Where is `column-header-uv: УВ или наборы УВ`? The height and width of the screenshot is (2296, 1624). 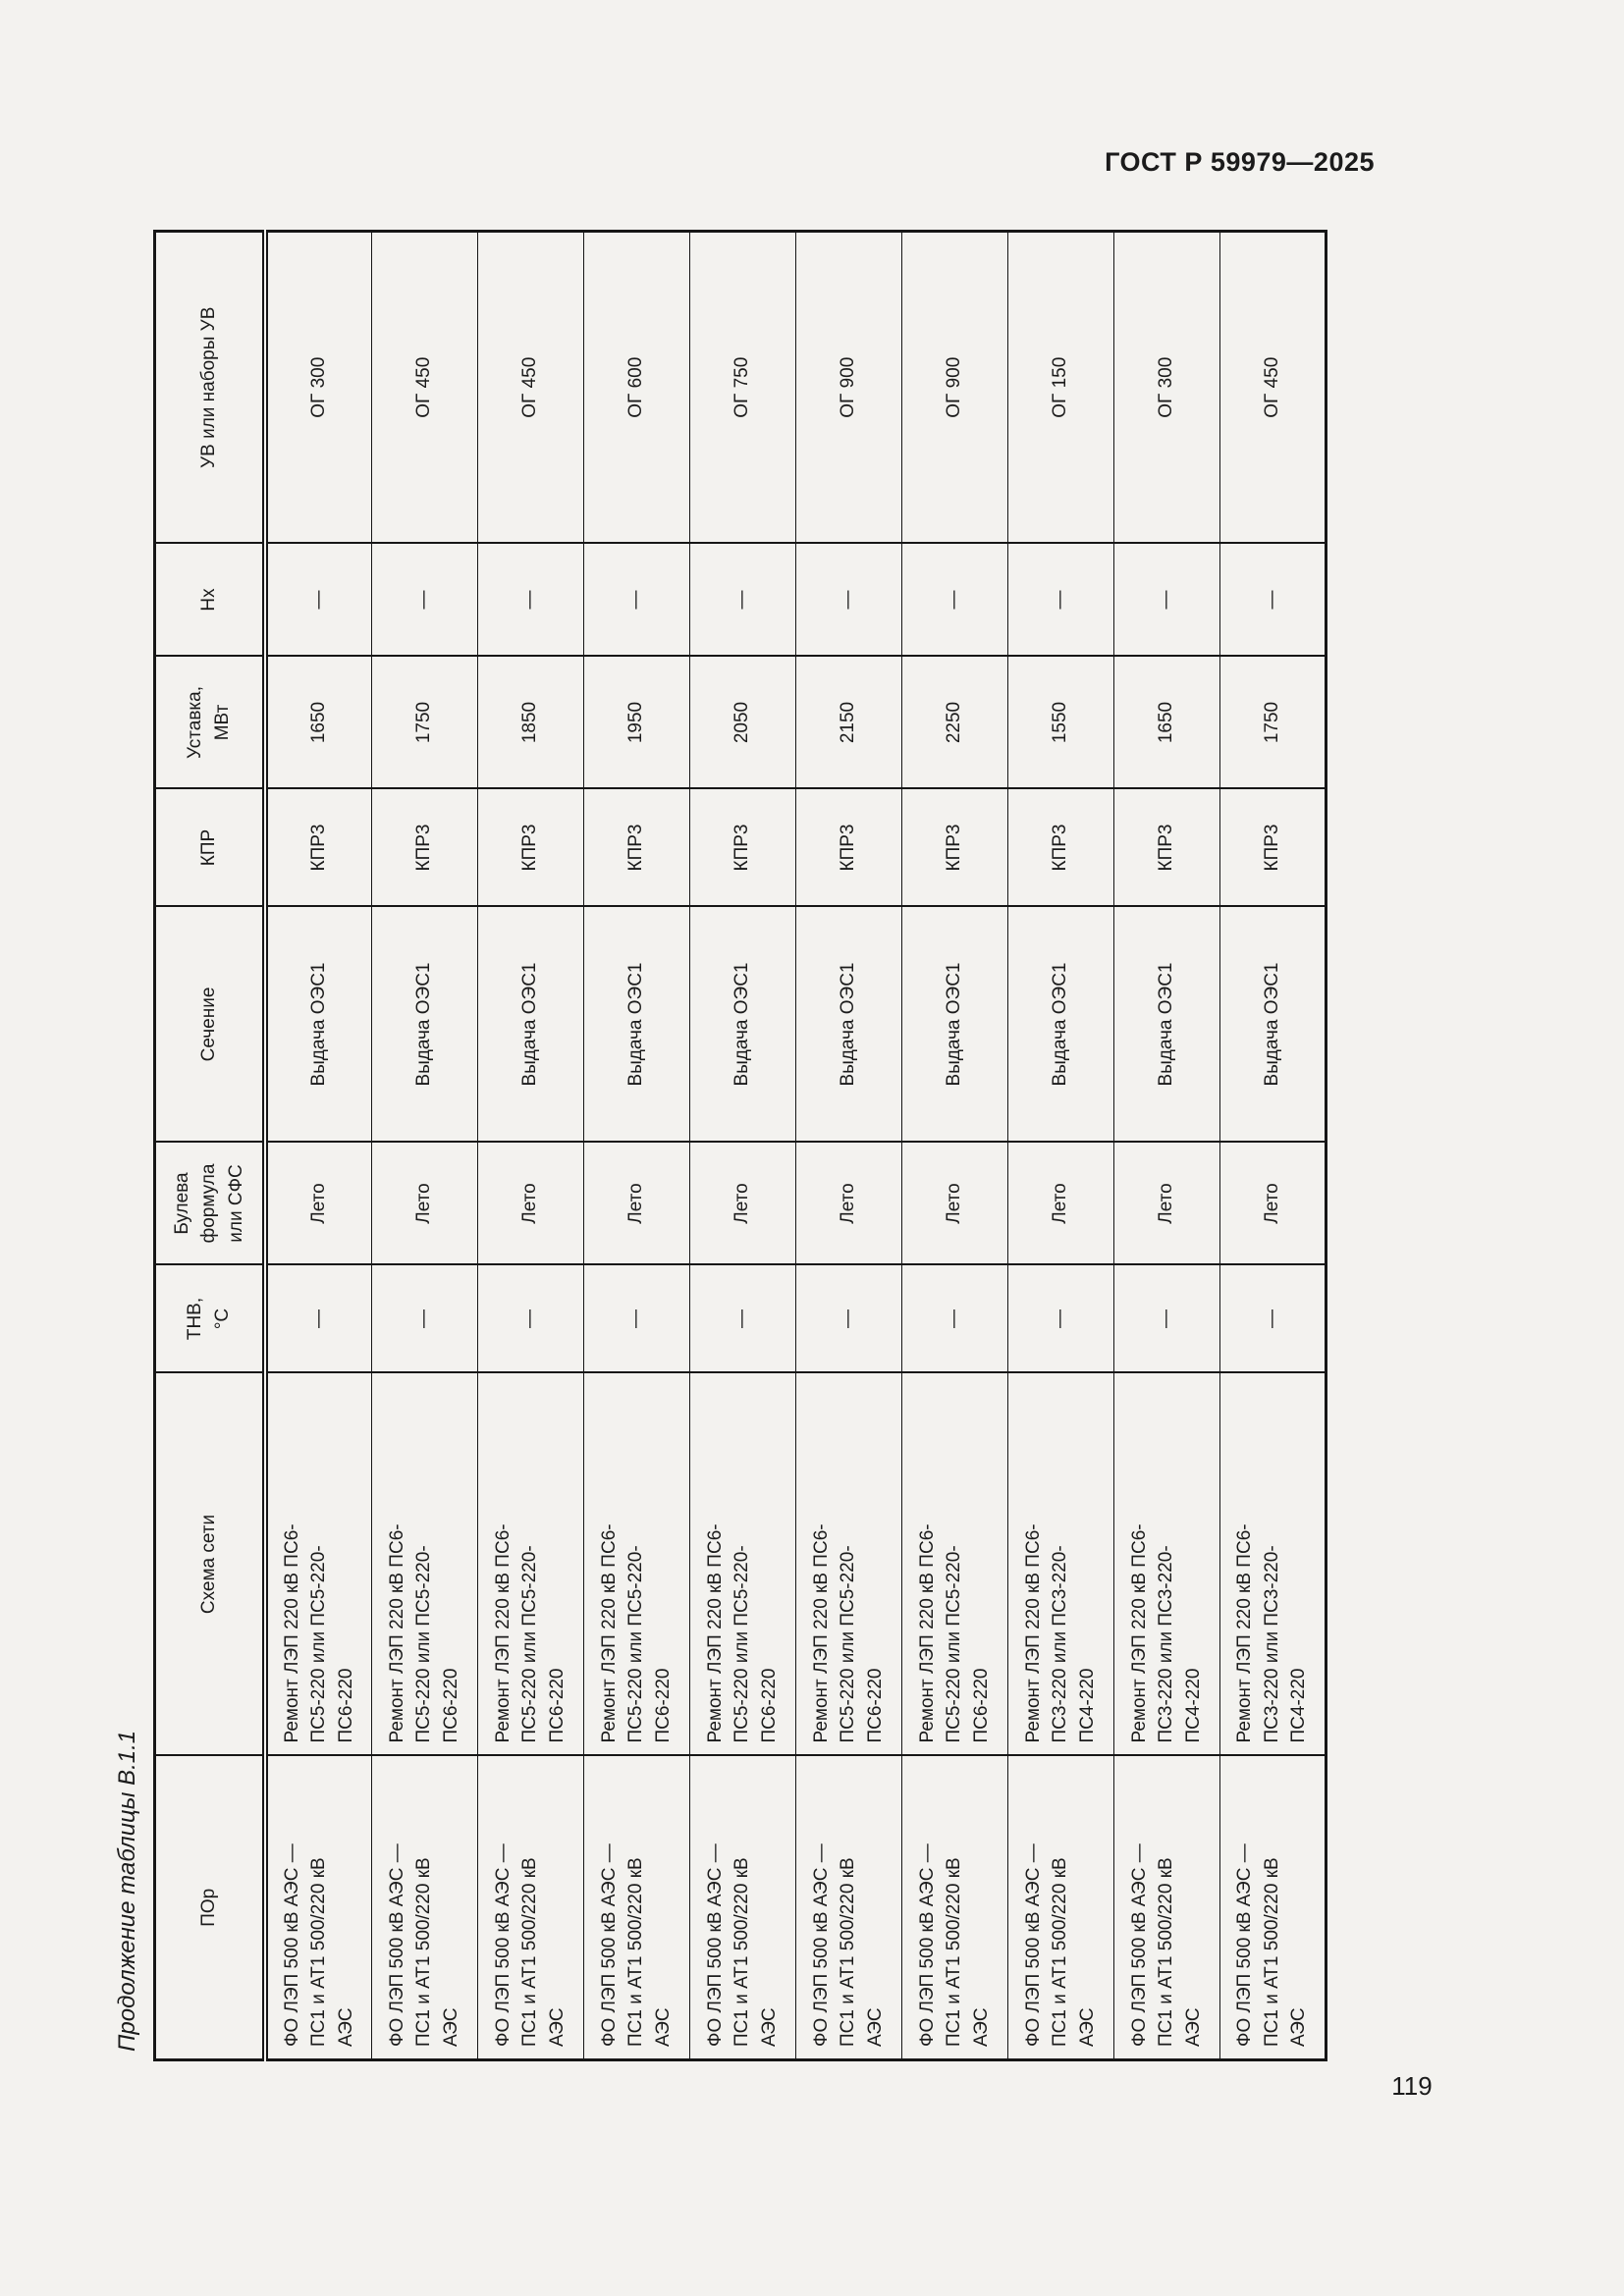 column-header-uv: УВ или наборы УВ is located at coordinates (209, 387).